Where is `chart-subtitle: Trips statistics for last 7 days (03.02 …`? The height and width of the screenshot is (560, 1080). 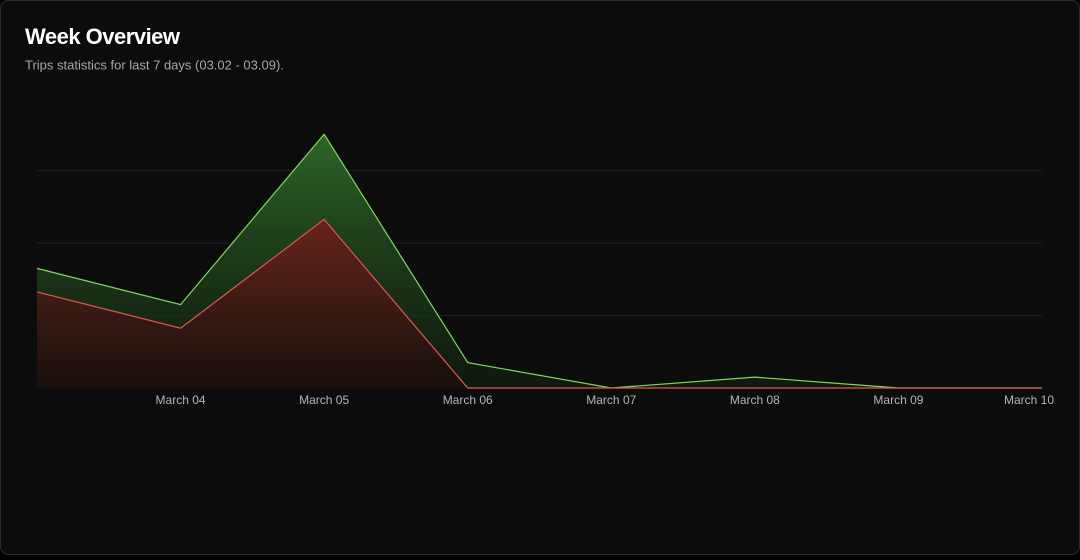
chart-subtitle: Trips statistics for last 7 days (03.02 … is located at coordinates (154, 64).